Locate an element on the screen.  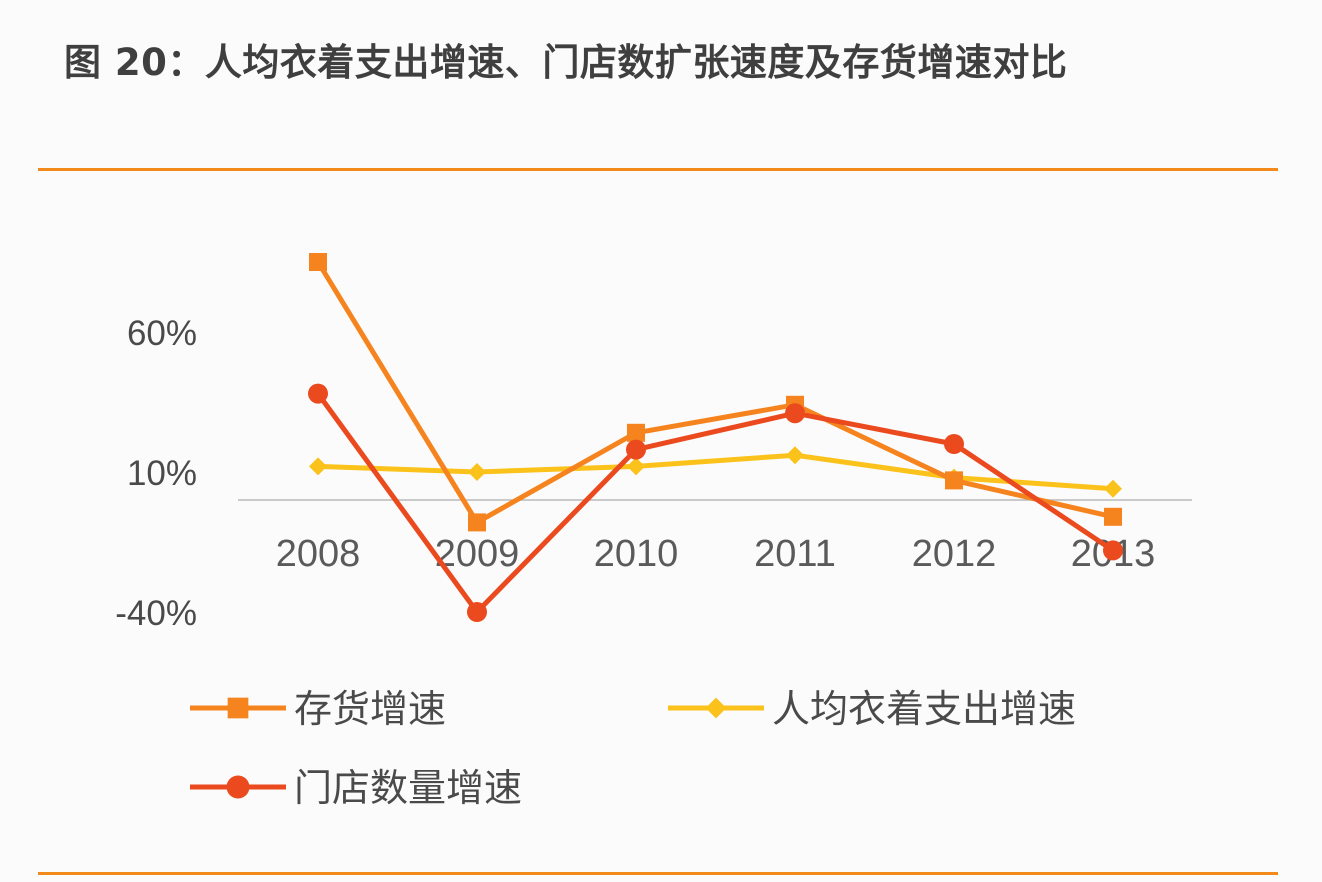
x-tick-label: 2008 is located at coordinates (318, 554).